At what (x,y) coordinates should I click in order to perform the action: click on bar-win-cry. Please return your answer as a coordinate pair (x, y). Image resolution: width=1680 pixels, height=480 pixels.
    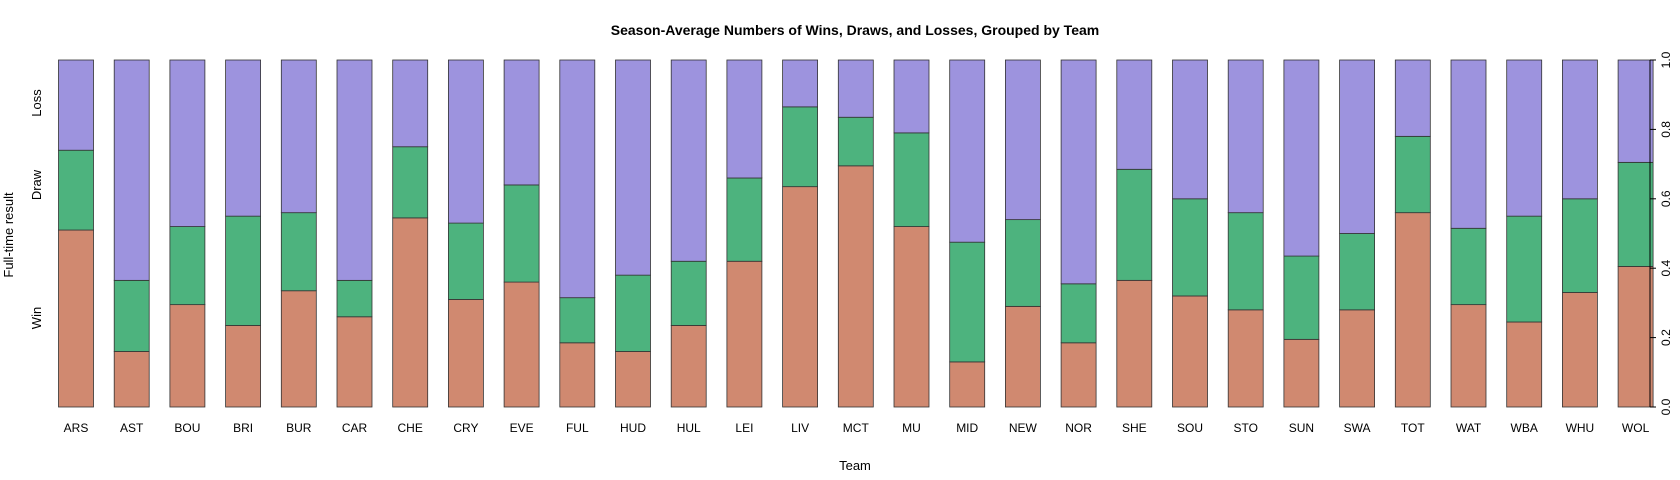
    Looking at the image, I should click on (465, 353).